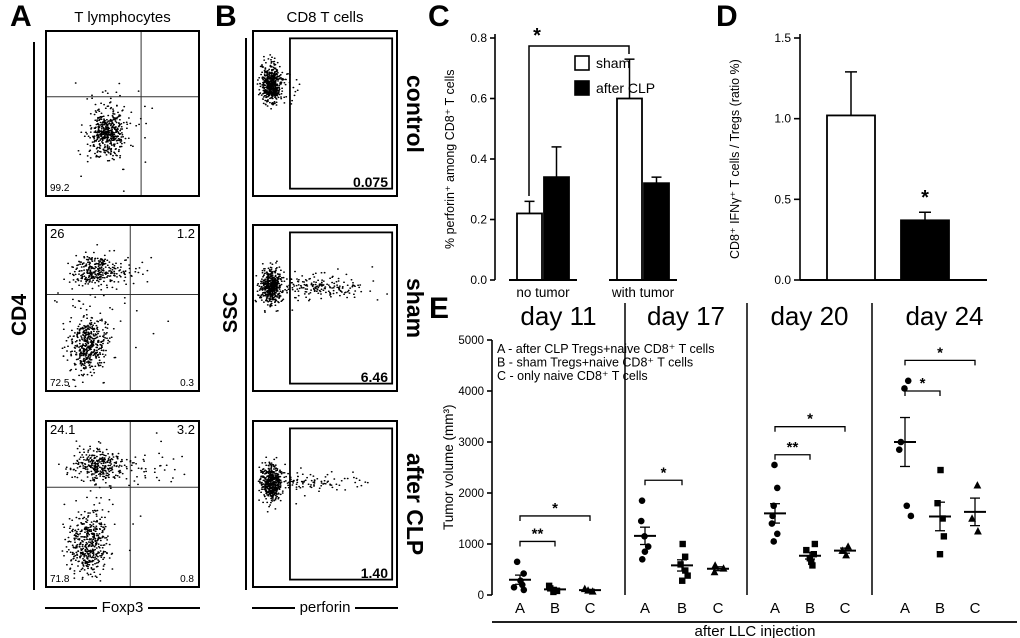 The height and width of the screenshot is (638, 1020). Describe the element at coordinates (543, 292) in the screenshot. I see `group-label: no tumor` at that location.